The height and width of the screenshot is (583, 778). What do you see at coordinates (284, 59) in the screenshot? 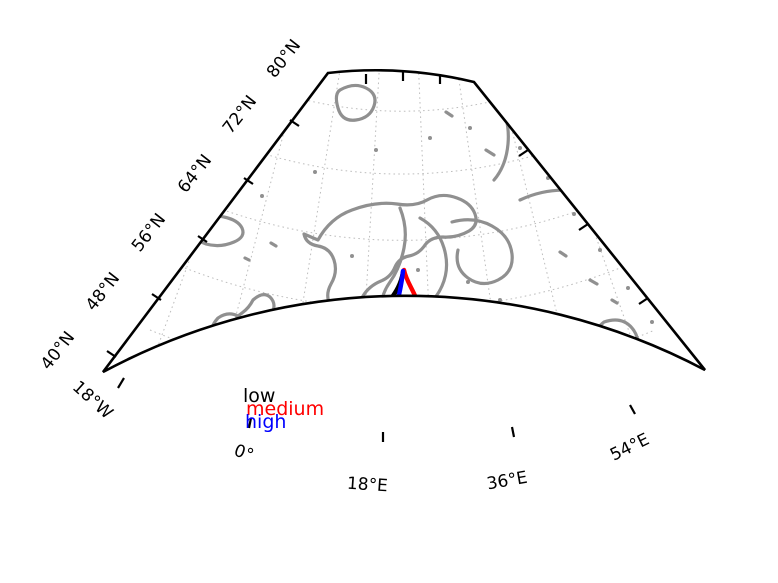
I see `lat-tick-label-80: 80°N` at bounding box center [284, 59].